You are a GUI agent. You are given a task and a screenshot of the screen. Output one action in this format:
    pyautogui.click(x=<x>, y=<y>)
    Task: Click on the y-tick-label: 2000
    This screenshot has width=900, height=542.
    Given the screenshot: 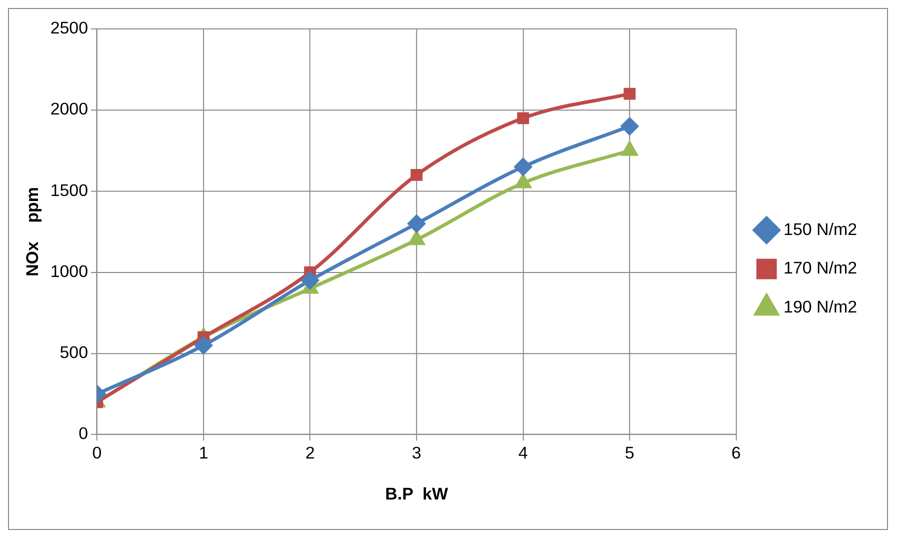 What is the action you would take?
    pyautogui.click(x=69, y=109)
    